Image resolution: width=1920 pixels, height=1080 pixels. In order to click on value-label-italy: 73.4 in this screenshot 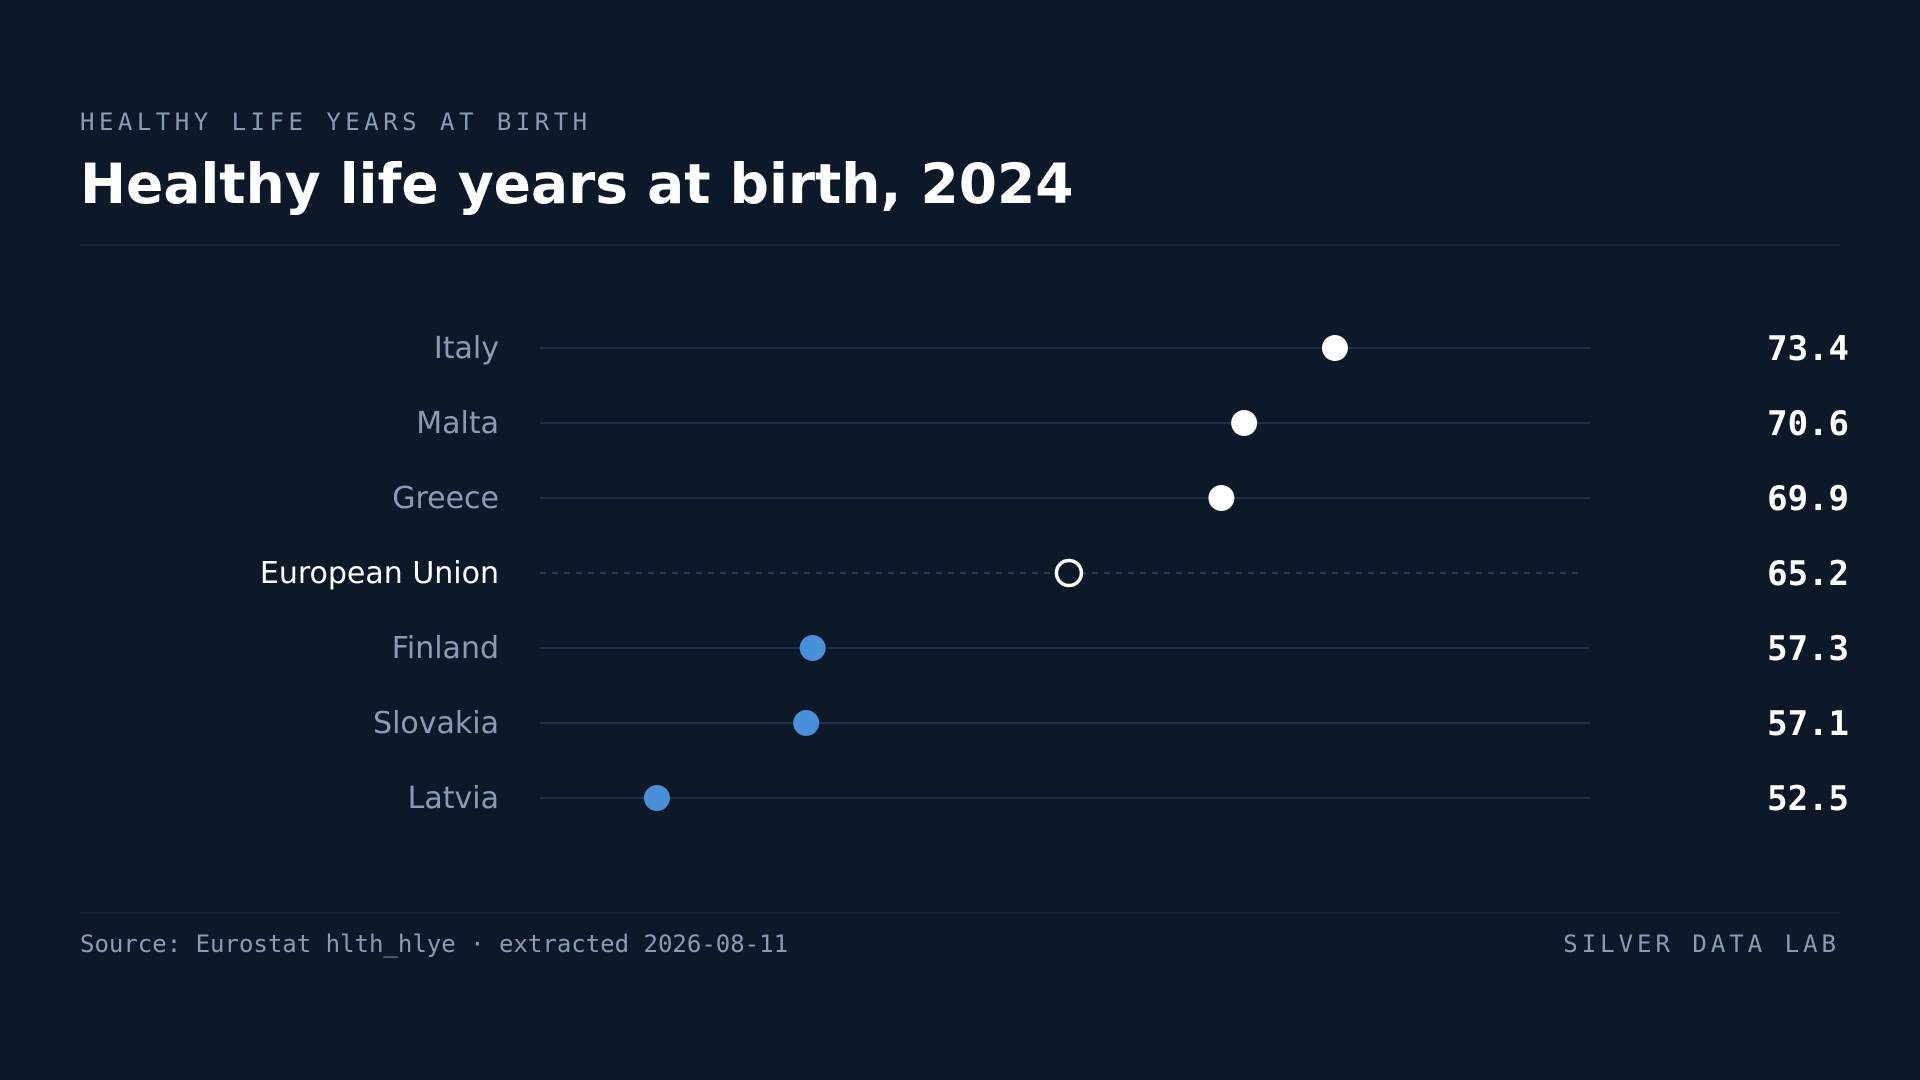, I will do `click(1808, 349)`.